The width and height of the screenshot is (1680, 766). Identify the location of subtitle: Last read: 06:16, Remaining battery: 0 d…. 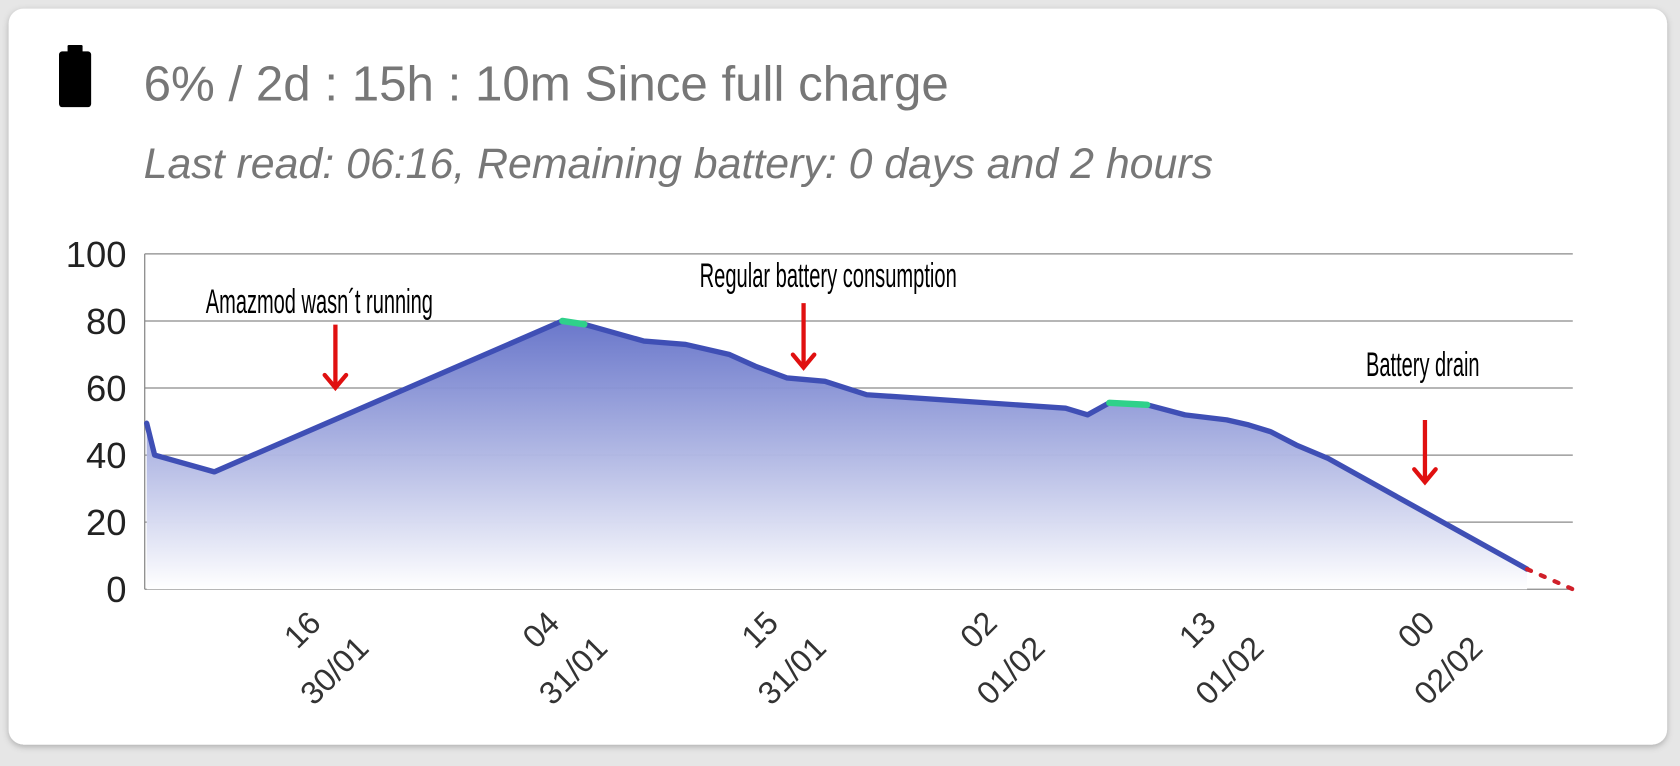
(678, 164).